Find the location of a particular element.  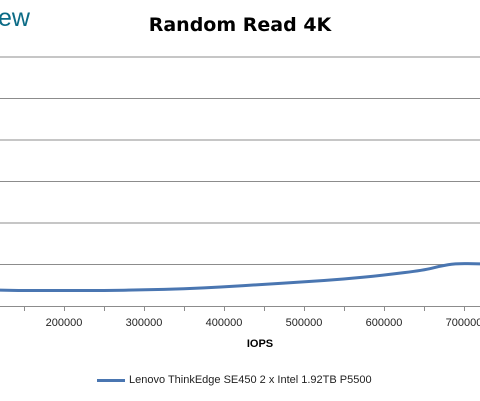

chart-title: Random Read 4K is located at coordinates (240, 25).